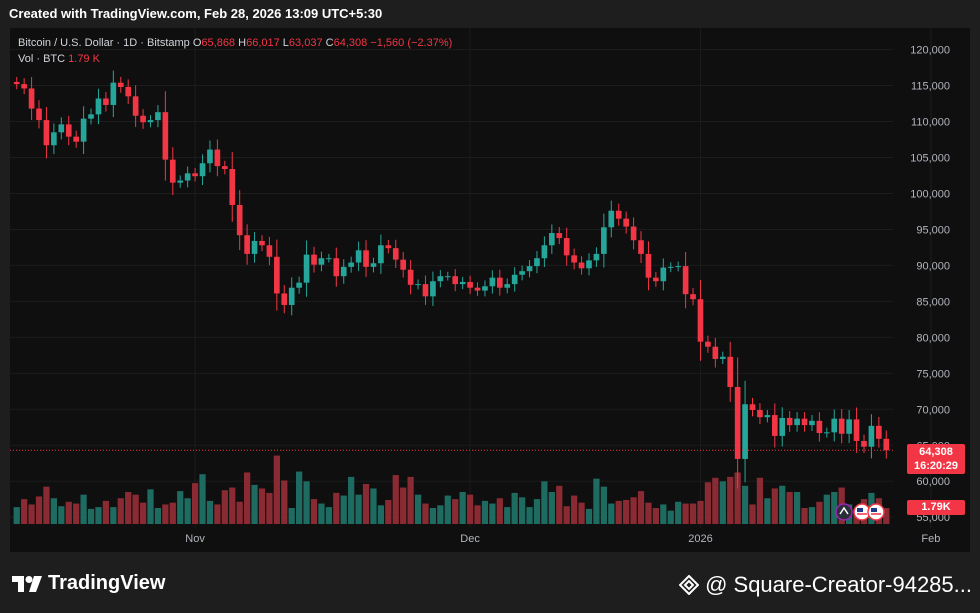  Describe the element at coordinates (470, 539) in the screenshot. I see `x-tick-label: Dec` at that location.